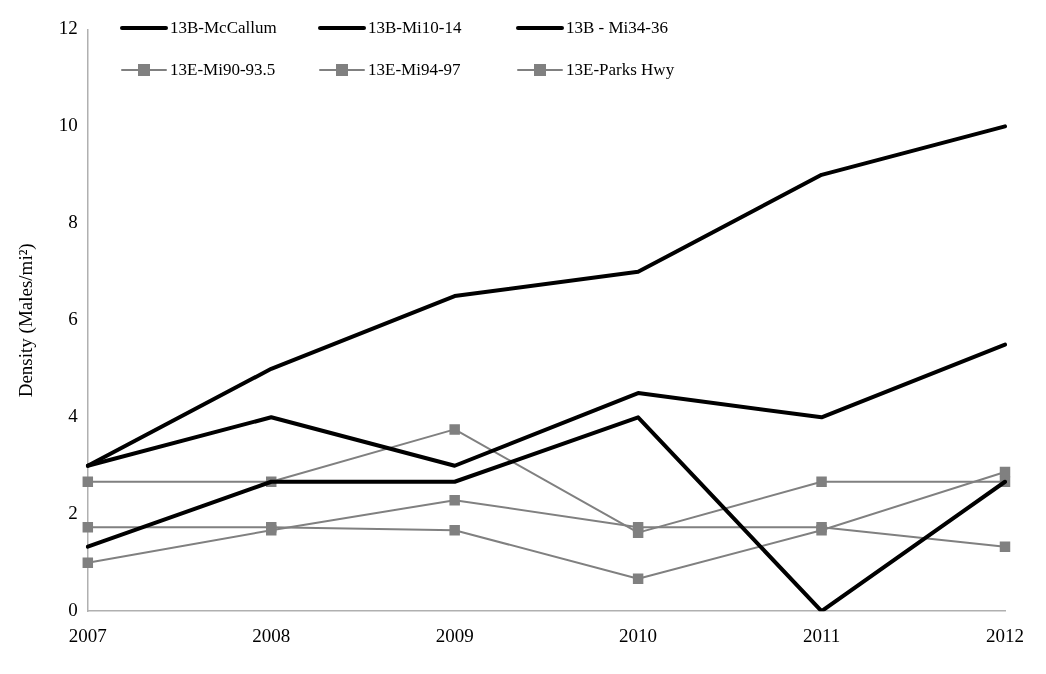 The width and height of the screenshot is (1046, 674). I want to click on y-tick-label: 2, so click(73, 513).